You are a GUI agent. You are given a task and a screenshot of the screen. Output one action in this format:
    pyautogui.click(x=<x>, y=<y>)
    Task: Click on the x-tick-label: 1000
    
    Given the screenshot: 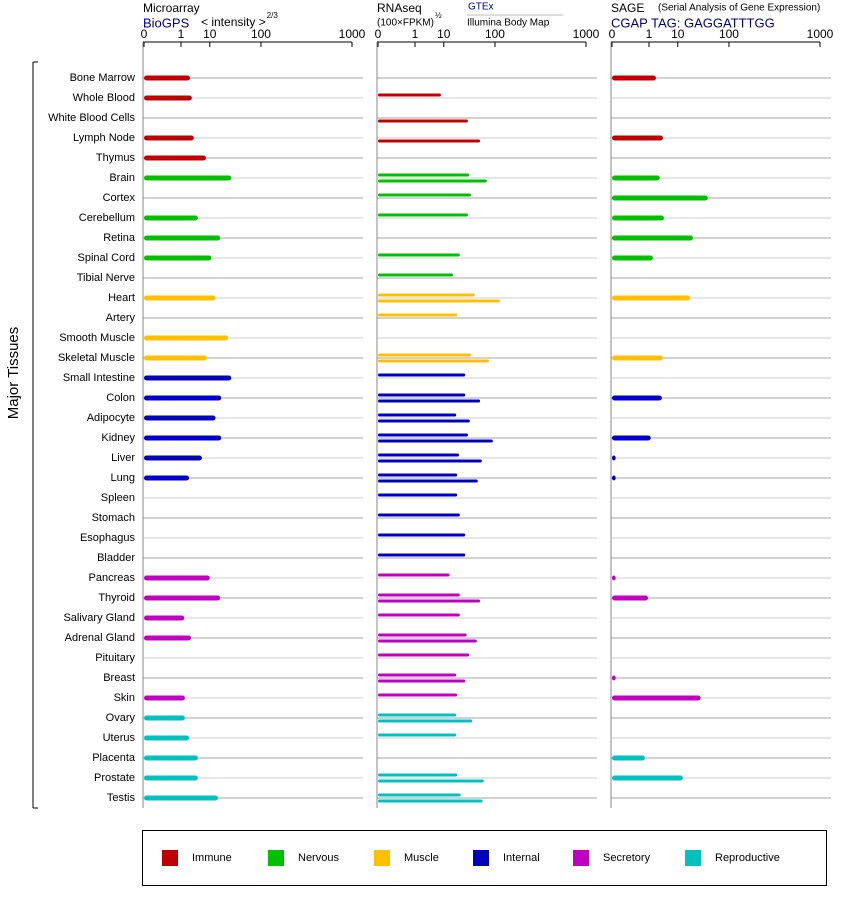 What is the action you would take?
    pyautogui.click(x=586, y=34)
    